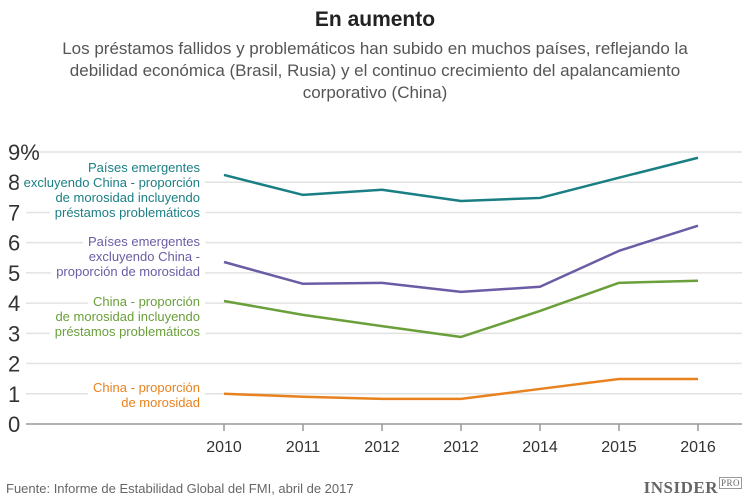  What do you see at coordinates (14, 364) in the screenshot?
I see `y-tick-label: 2` at bounding box center [14, 364].